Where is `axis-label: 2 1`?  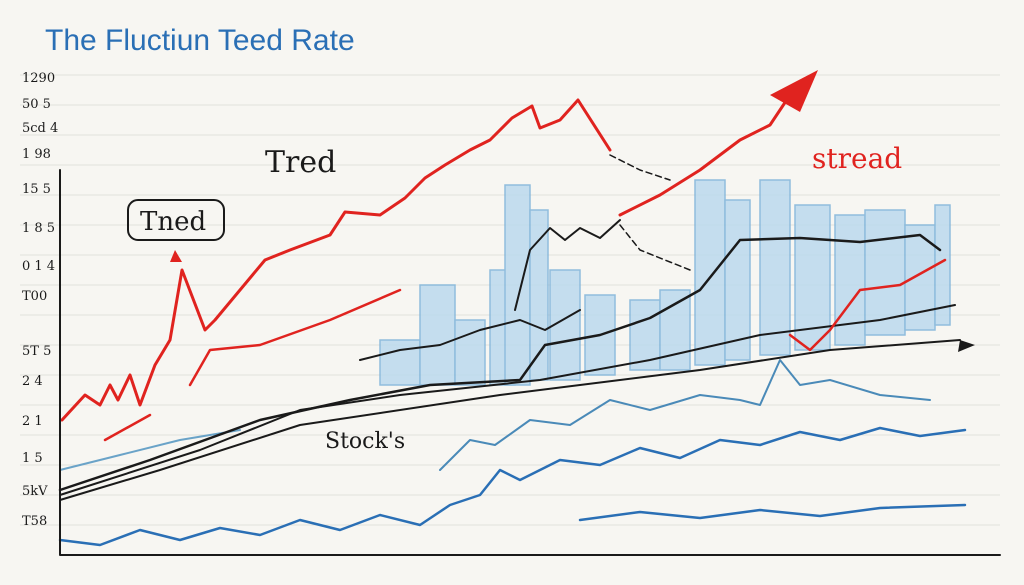 axis-label: 2 1 is located at coordinates (32, 421).